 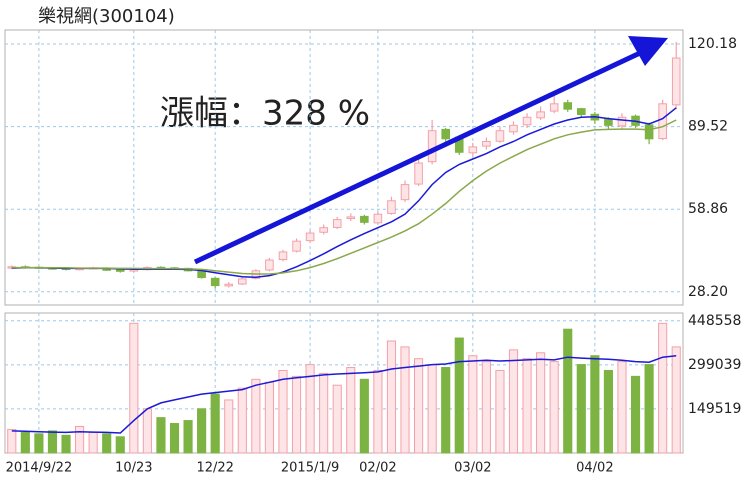 I want to click on x-tick-label: 2015/1/9, so click(x=310, y=468).